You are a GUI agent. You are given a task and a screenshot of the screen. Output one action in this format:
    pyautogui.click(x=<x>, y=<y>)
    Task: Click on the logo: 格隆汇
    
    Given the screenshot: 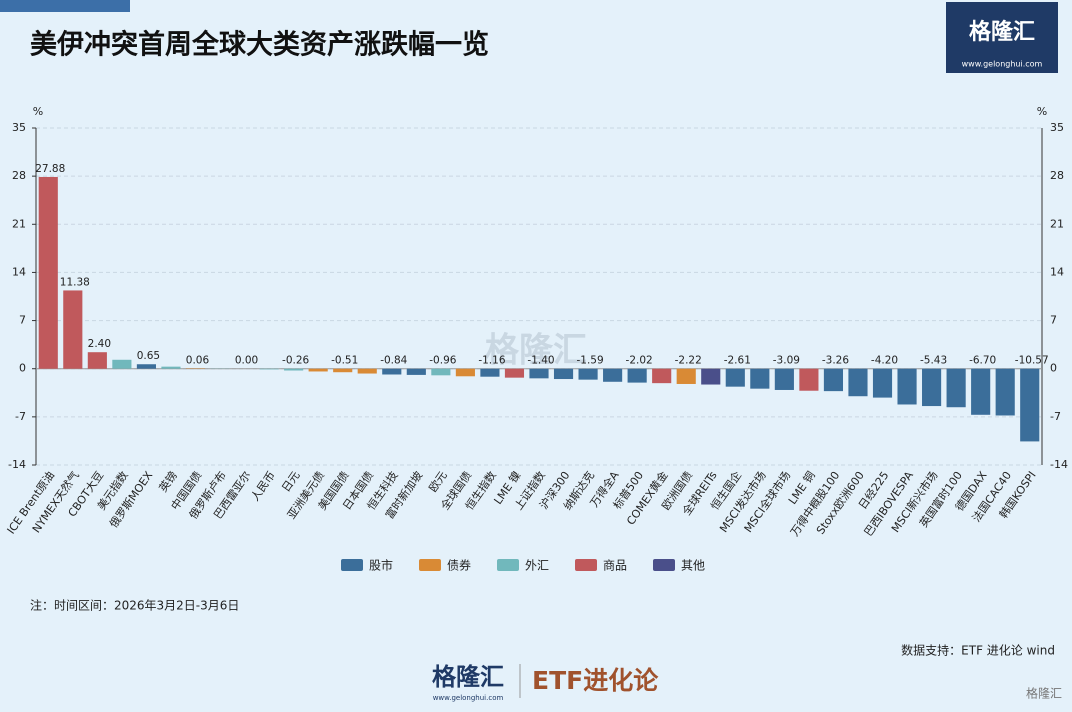 What is the action you would take?
    pyautogui.click(x=1002, y=32)
    